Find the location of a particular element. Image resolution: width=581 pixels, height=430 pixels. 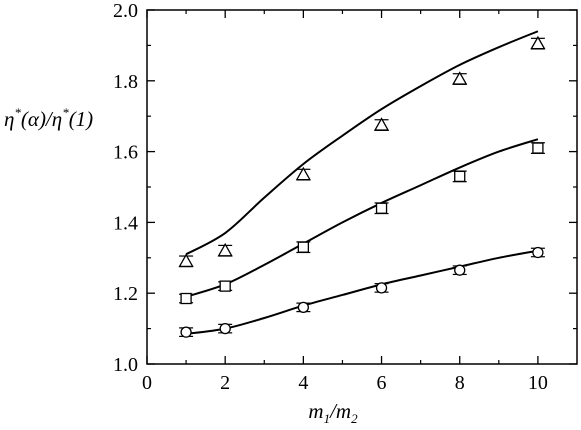

x-tick-label: 10 is located at coordinates (538, 383).